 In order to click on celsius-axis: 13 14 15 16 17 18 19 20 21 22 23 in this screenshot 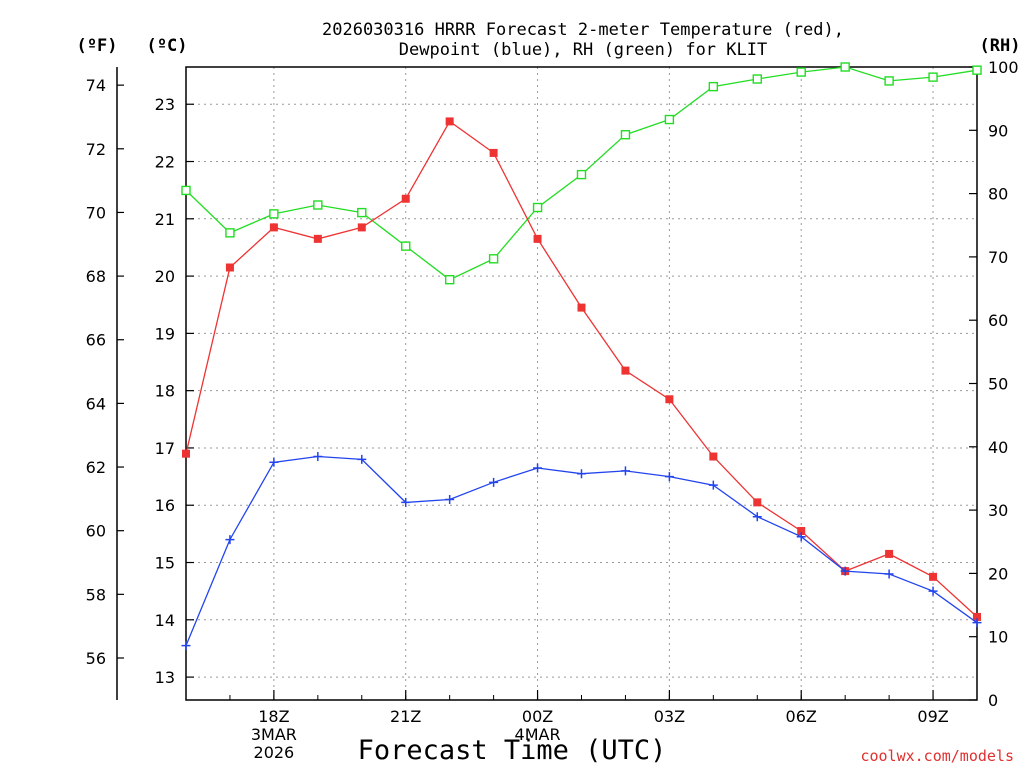, I will do `click(174, 391)`.